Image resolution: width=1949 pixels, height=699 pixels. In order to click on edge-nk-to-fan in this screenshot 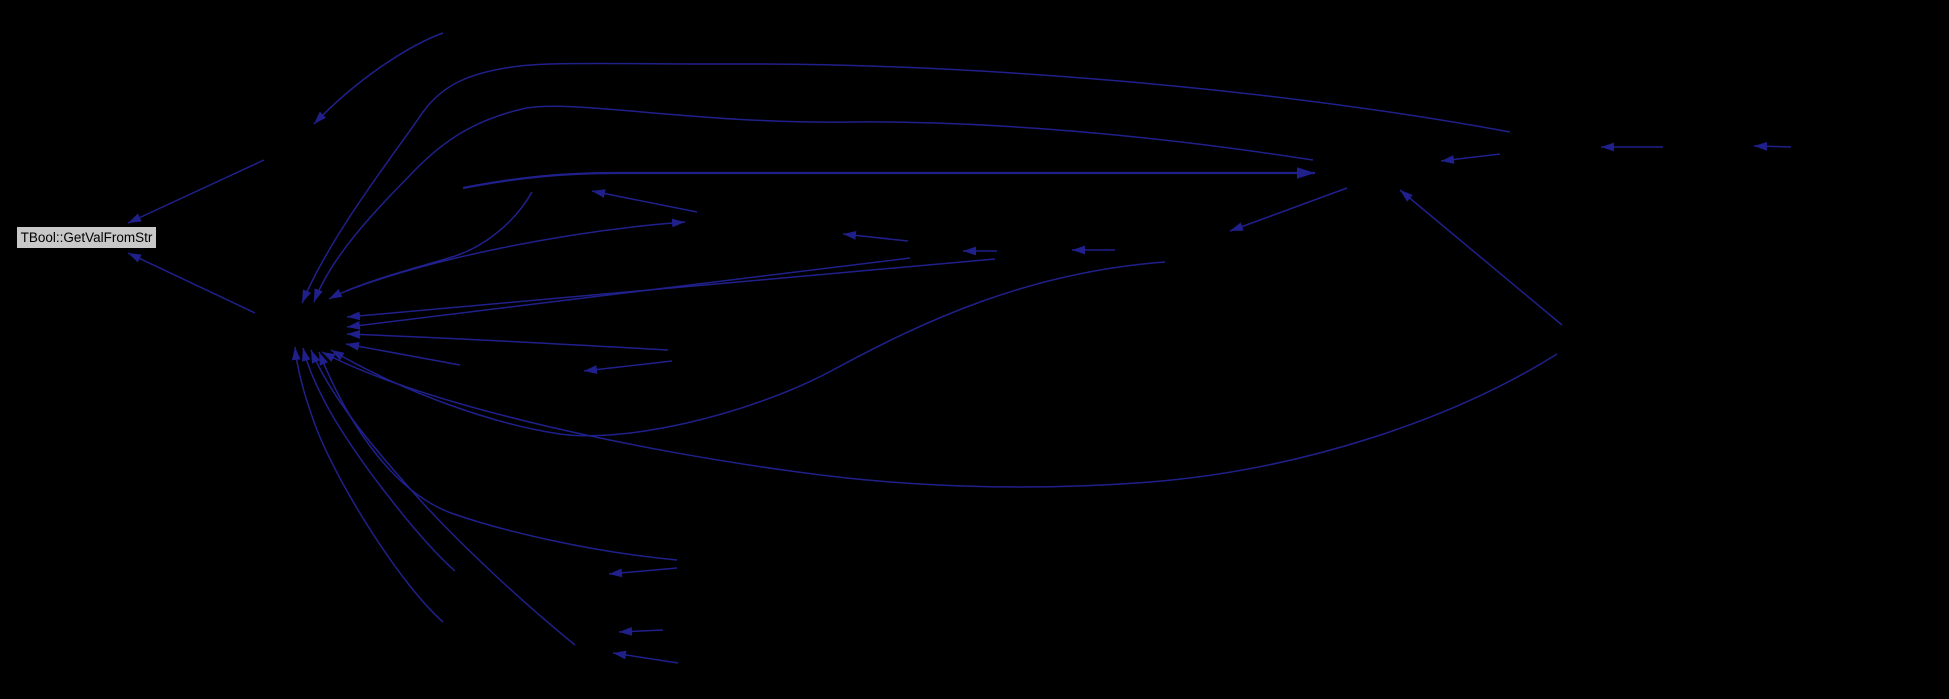, I will do `click(403, 354)`.